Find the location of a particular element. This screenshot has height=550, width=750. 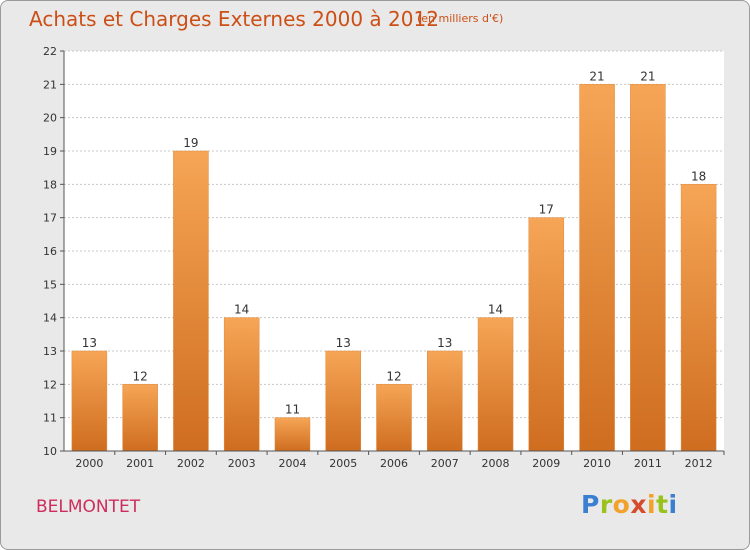

x-tick-label: 2001 is located at coordinates (140, 463).